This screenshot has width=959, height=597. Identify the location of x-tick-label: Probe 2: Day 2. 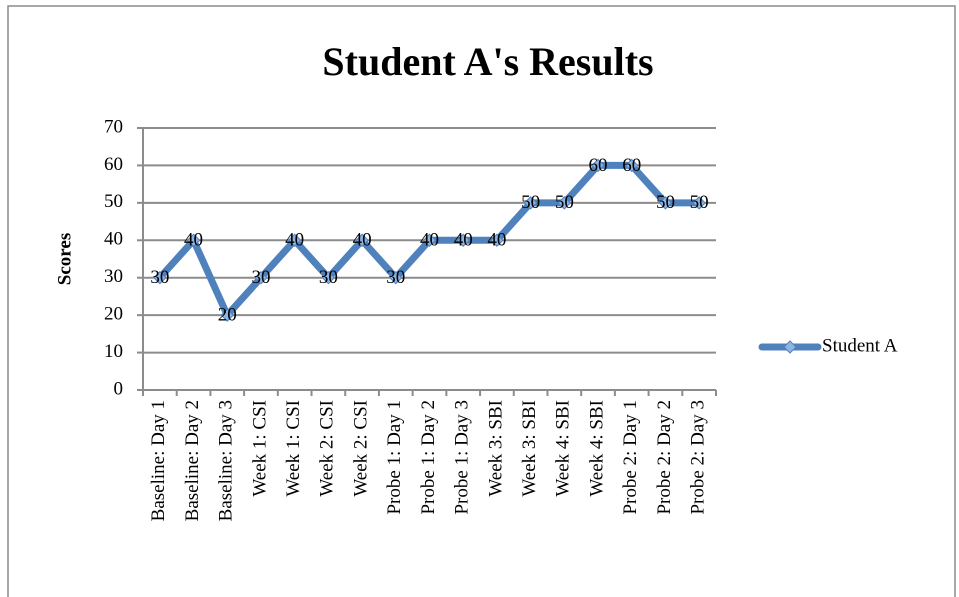
(664, 457).